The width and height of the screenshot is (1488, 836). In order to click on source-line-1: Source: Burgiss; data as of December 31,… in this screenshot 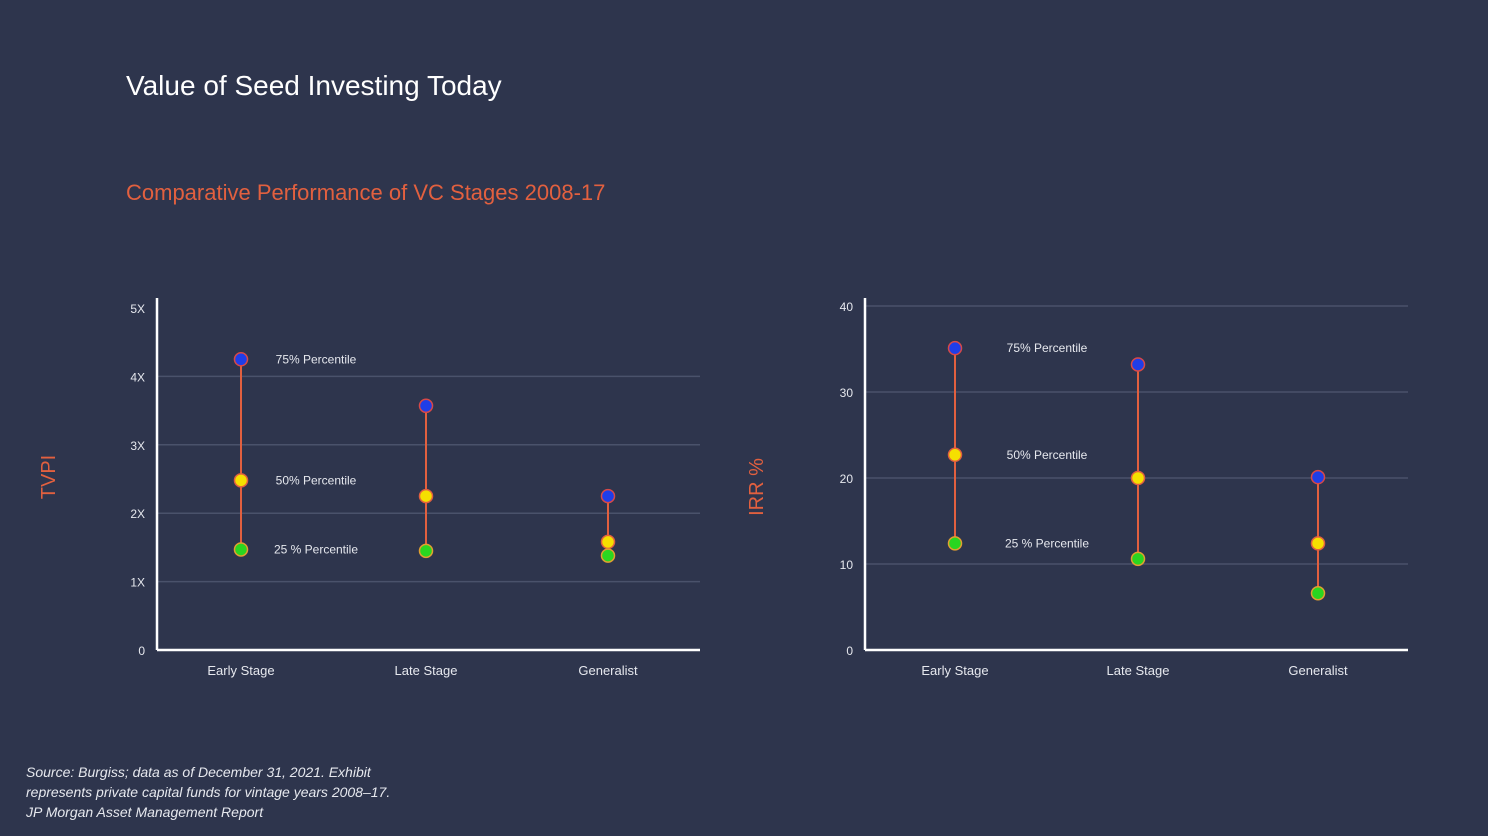, I will do `click(198, 772)`.